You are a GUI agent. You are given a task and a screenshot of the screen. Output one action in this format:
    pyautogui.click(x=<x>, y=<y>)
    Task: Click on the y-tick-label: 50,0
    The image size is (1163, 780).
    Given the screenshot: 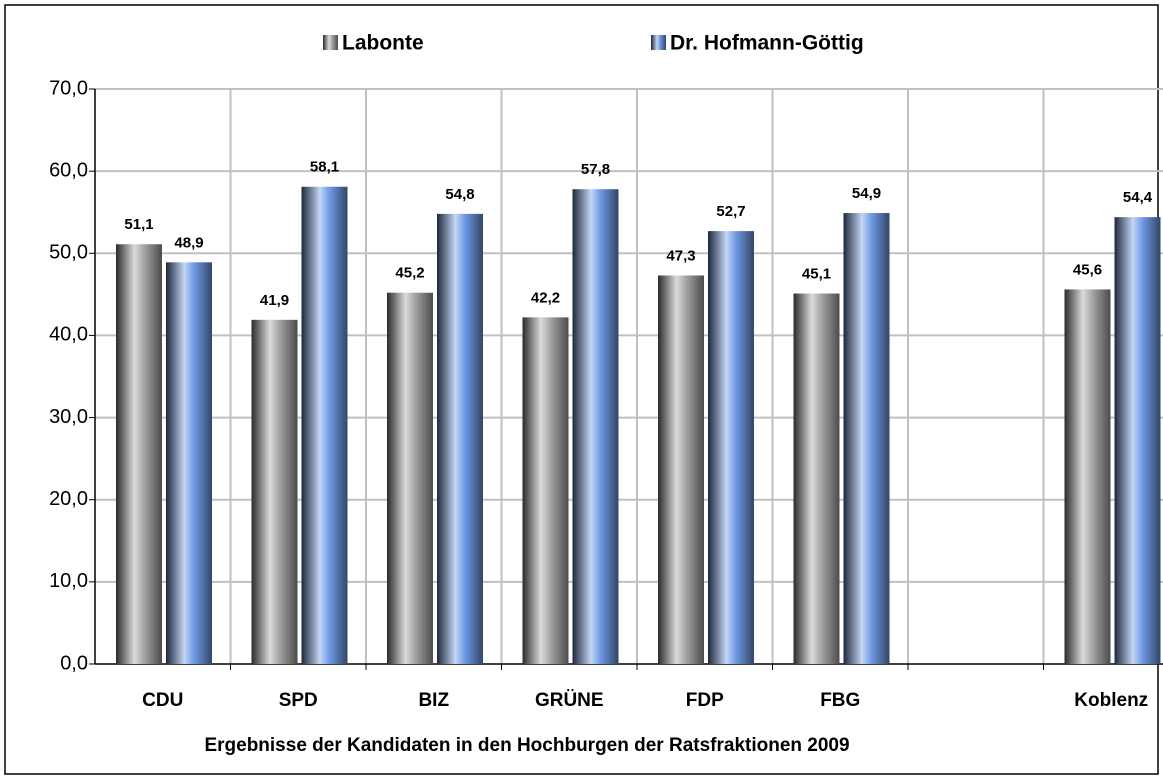 What is the action you would take?
    pyautogui.click(x=68, y=253)
    